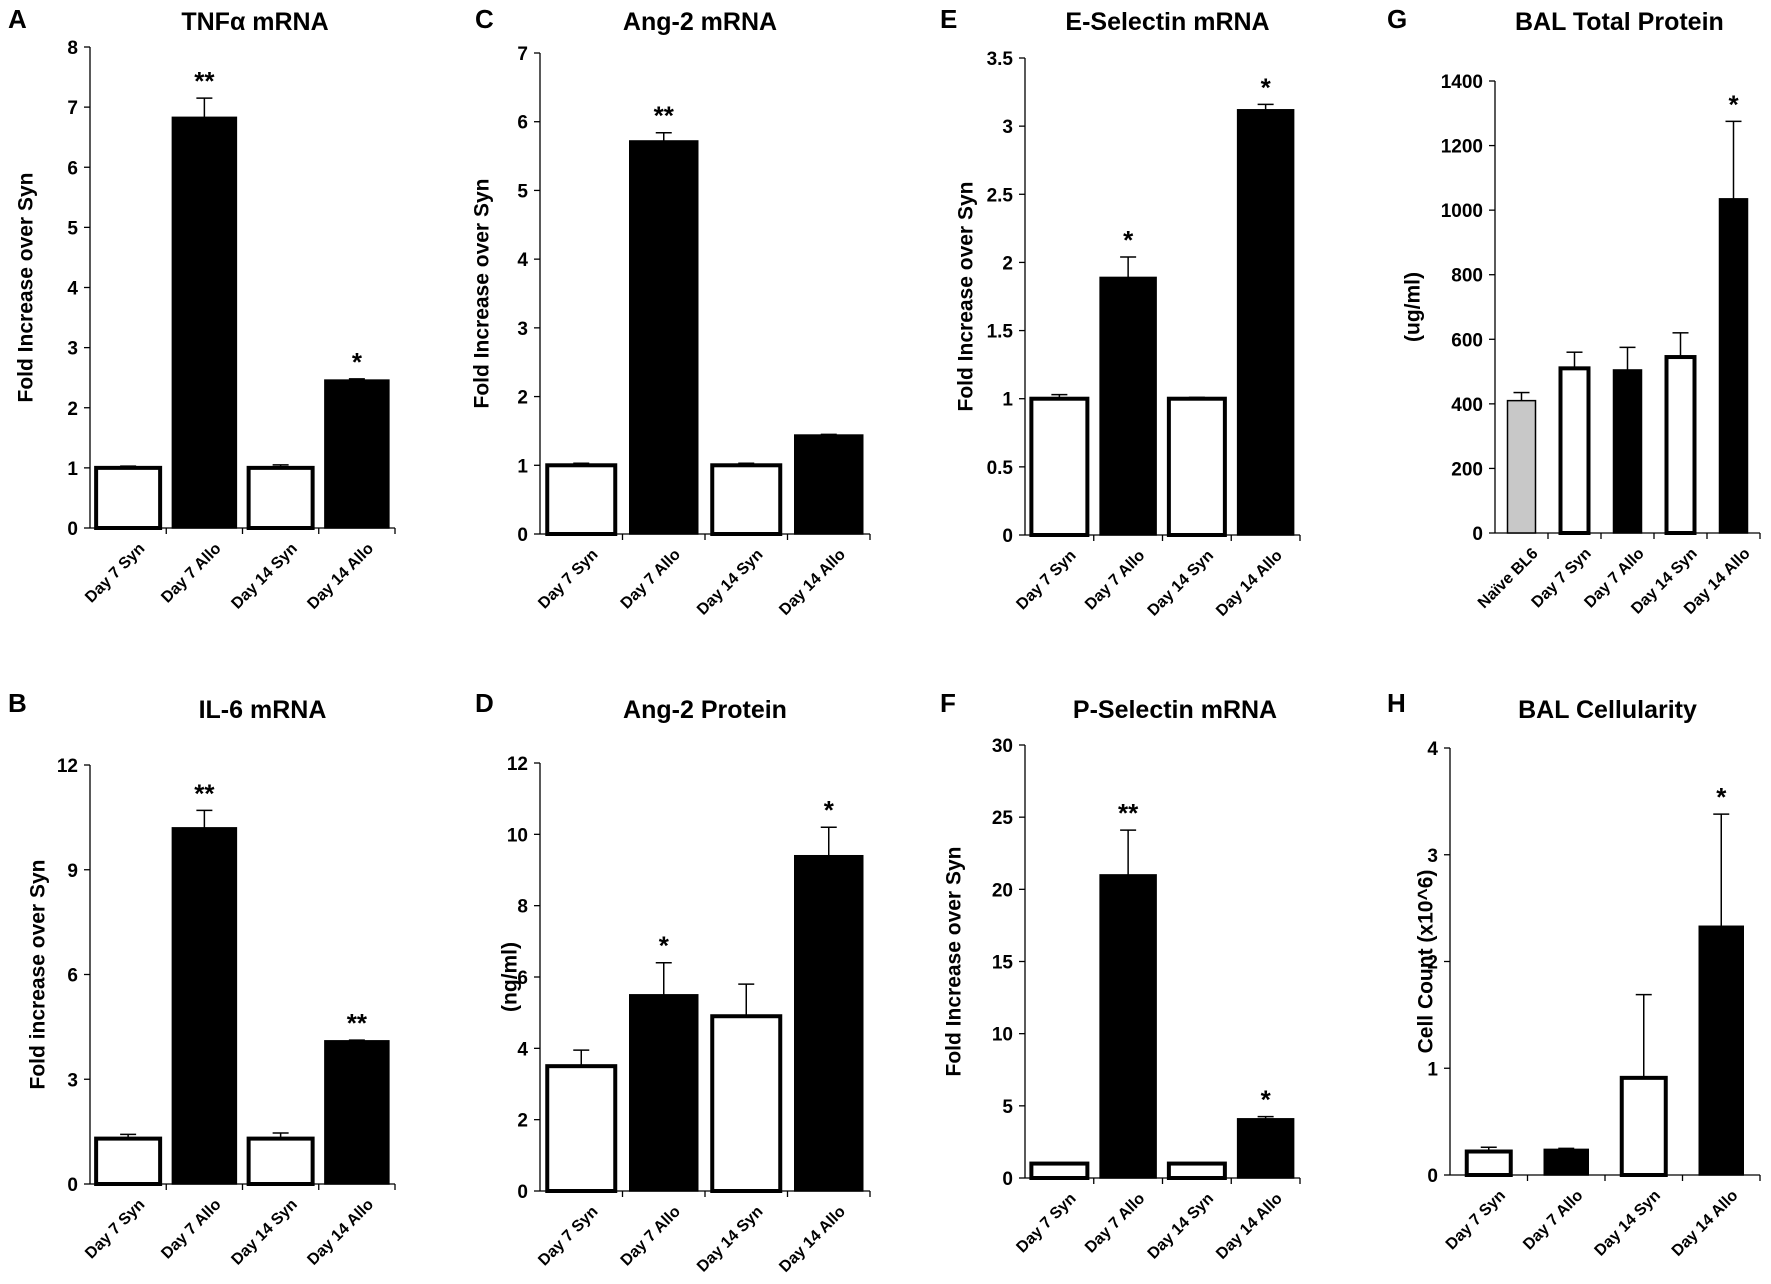 The image size is (1771, 1284). Describe the element at coordinates (705, 710) in the screenshot. I see `chart-title: Ang-2 Protein` at that location.